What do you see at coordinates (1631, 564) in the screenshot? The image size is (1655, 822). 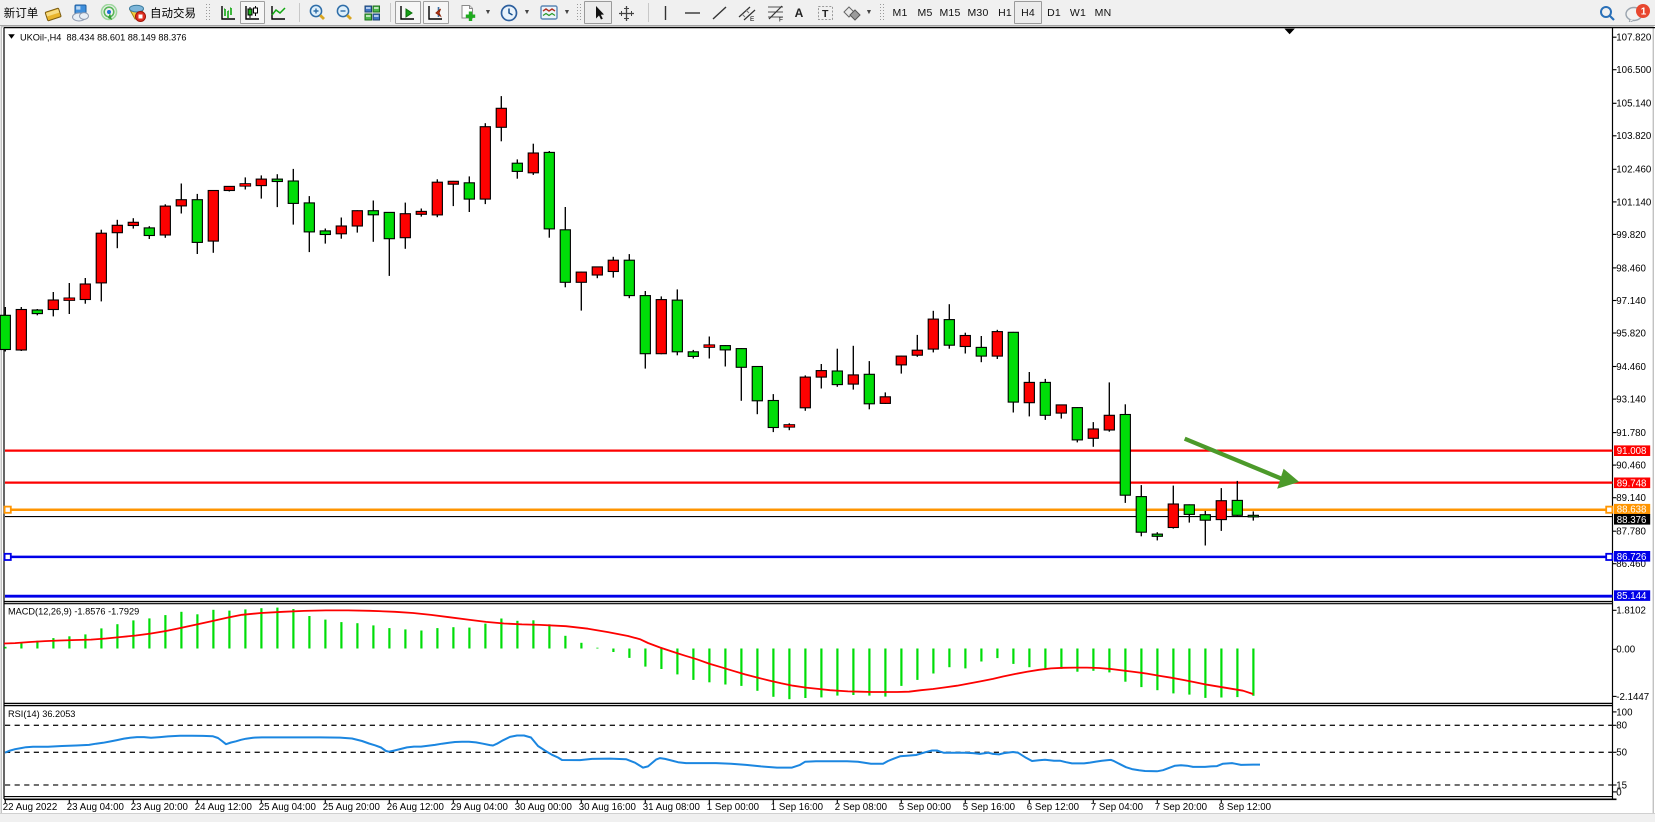 I see `svg-text: 86.460` at bounding box center [1631, 564].